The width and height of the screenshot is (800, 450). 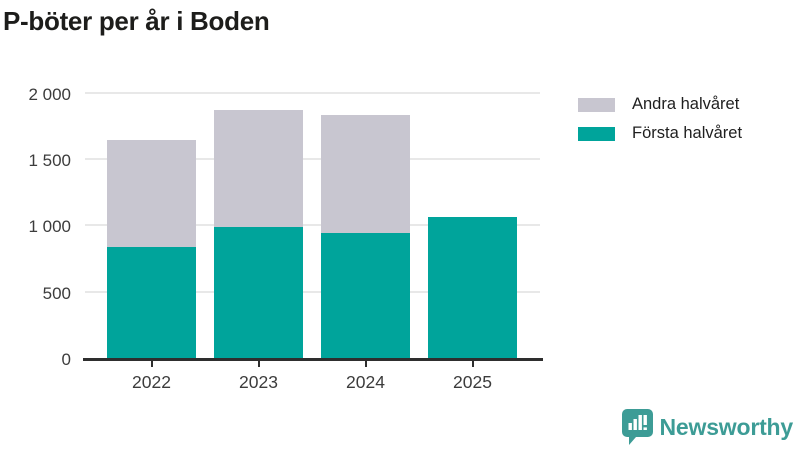 I want to click on bar-chart-speech-bubble-icon, so click(x=637, y=427).